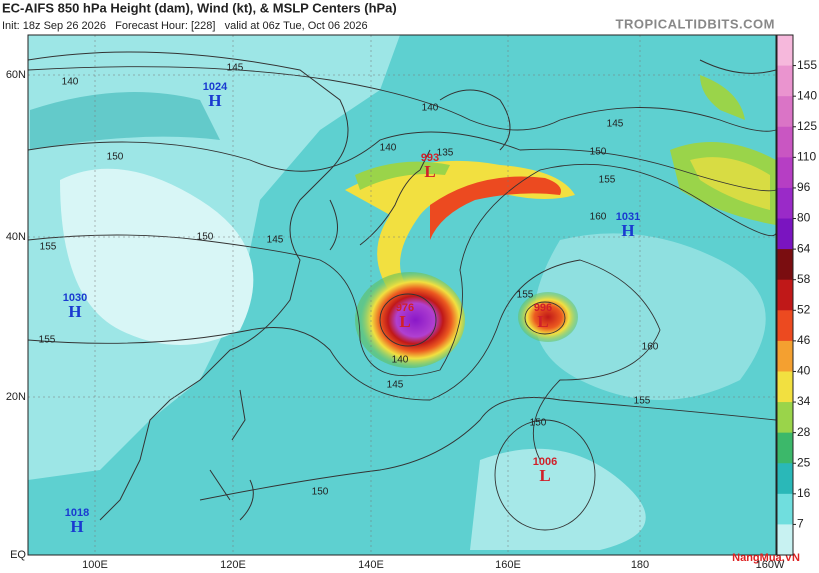 Image resolution: width=819 pixels, height=573 pixels. What do you see at coordinates (95, 565) in the screenshot?
I see `lon-label: 100E` at bounding box center [95, 565].